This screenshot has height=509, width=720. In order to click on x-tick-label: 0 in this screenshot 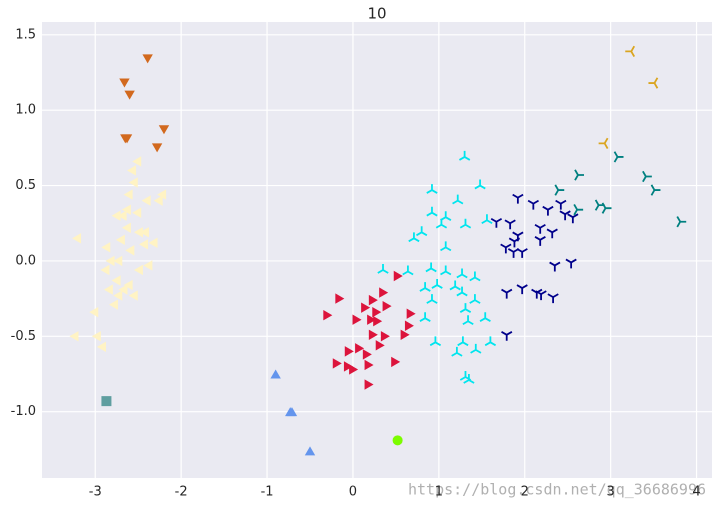, I will do `click(353, 492)`.